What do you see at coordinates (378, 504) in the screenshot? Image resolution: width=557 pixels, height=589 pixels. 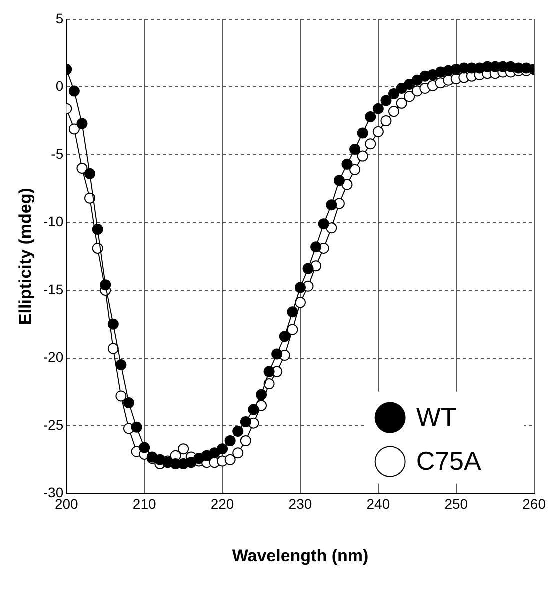 I see `x-tick-label: 240` at bounding box center [378, 504].